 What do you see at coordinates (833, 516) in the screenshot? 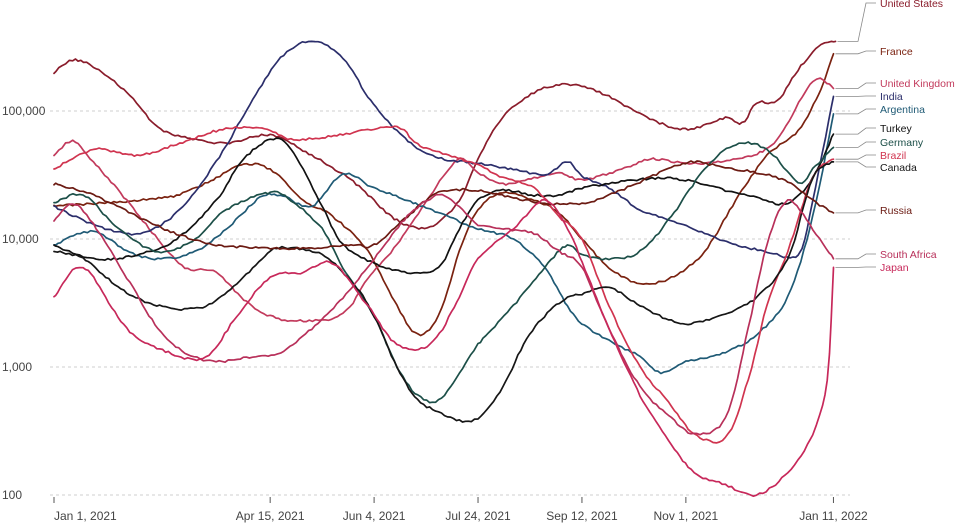
I see `x-tick-label: Jan 11, 2022` at bounding box center [833, 516].